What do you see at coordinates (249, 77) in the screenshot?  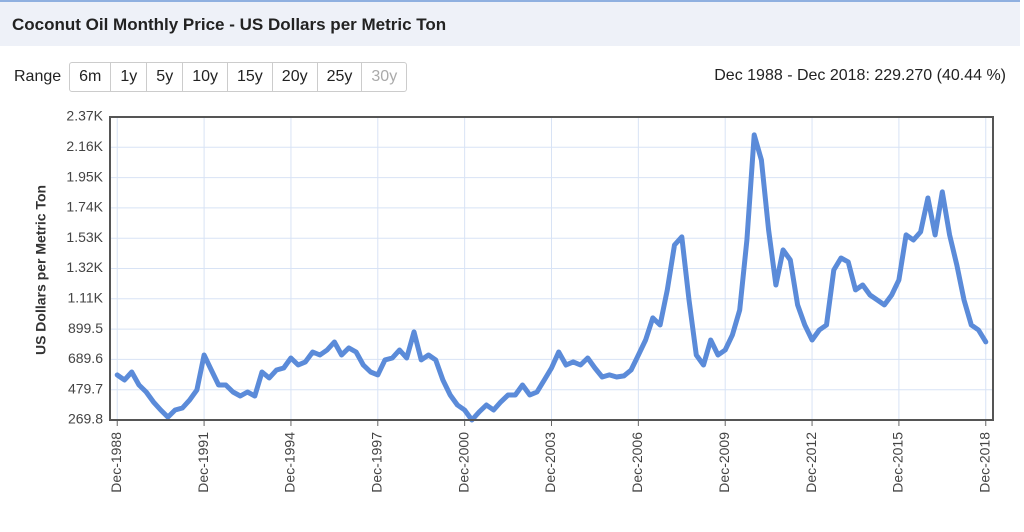 I see `range-button: 15y` at bounding box center [249, 77].